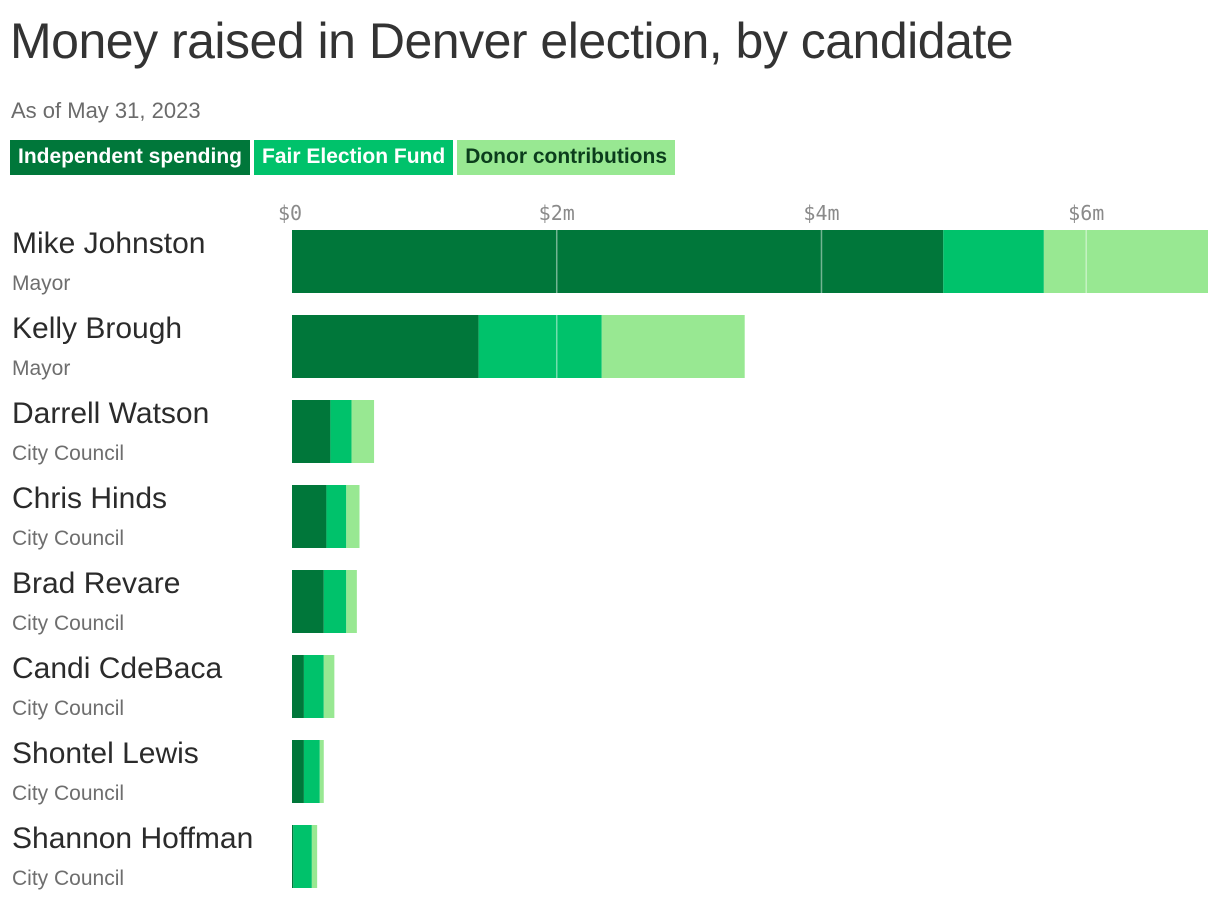  I want to click on x-tick-label: $6m, so click(1086, 213).